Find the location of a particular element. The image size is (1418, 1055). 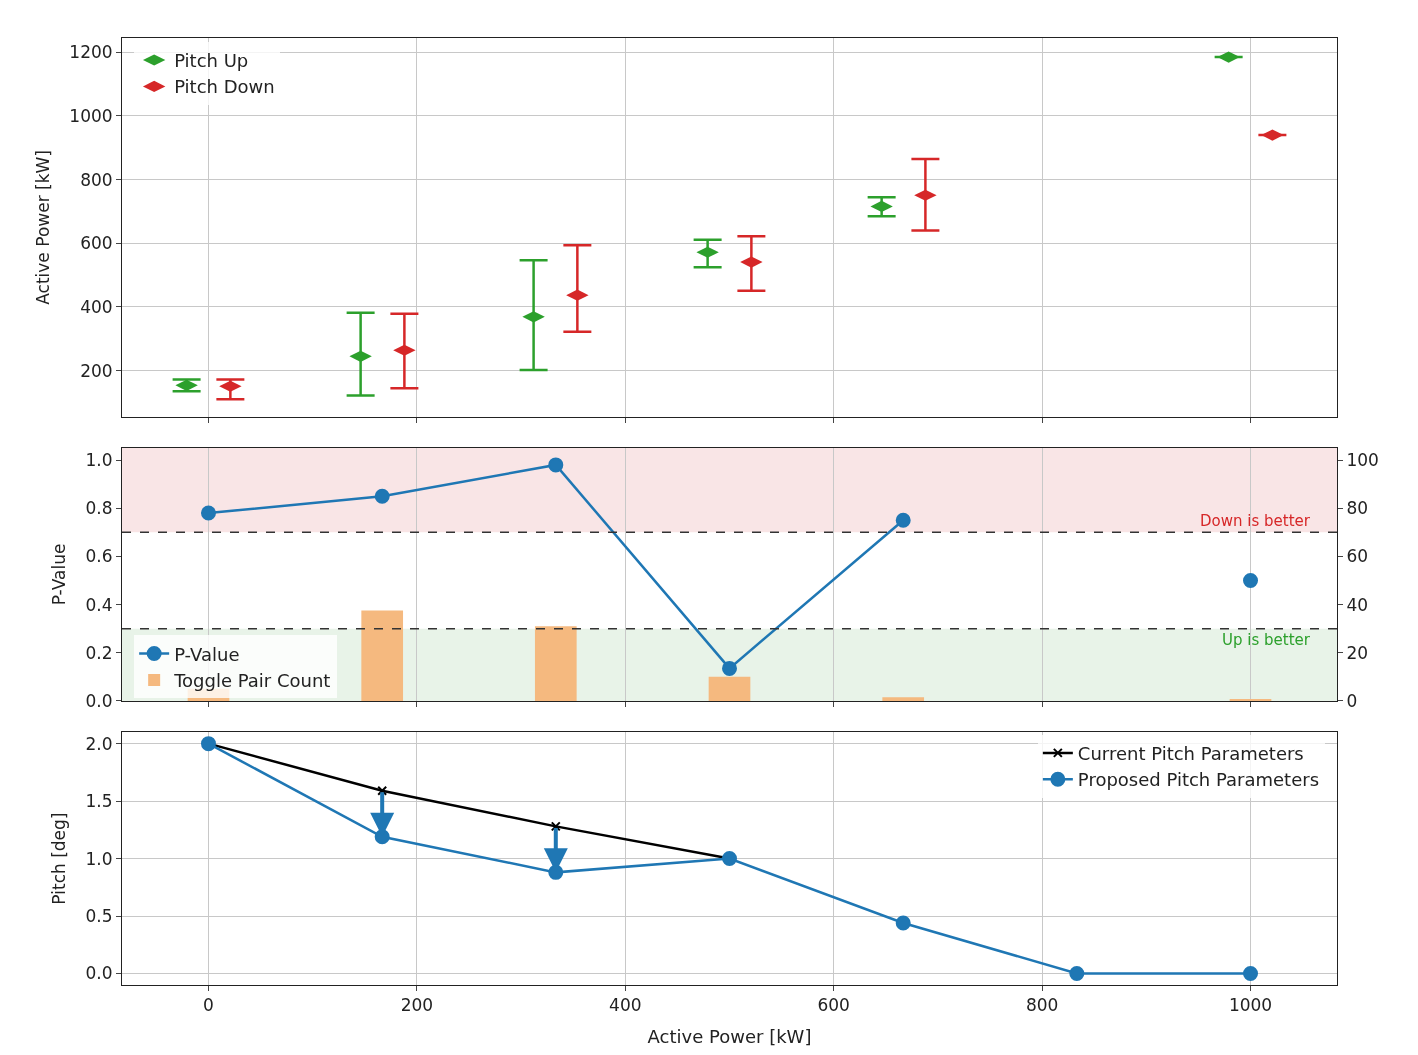

y-tick-label: 0.2 is located at coordinates (99, 652).